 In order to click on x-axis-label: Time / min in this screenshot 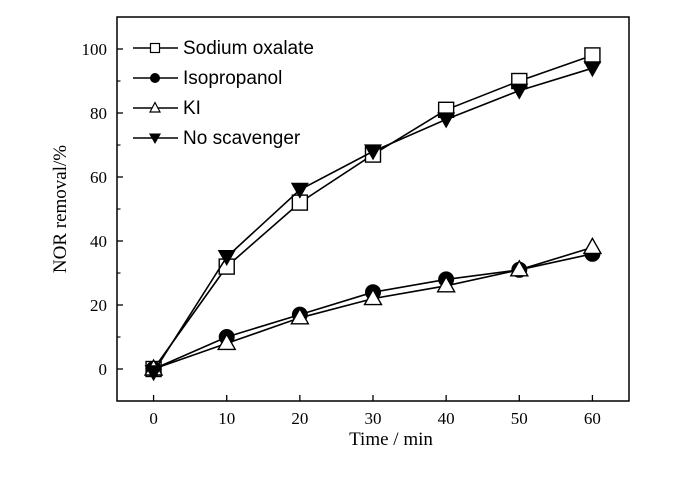, I will do `click(391, 439)`.